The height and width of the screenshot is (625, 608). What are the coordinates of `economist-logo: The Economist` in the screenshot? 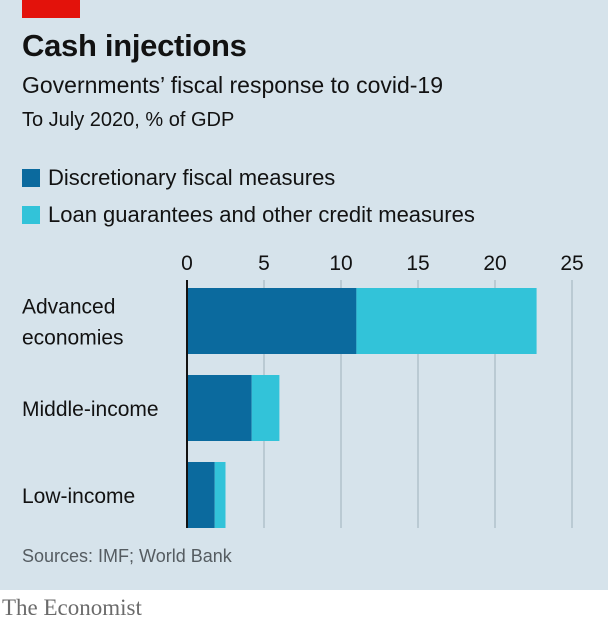 It's located at (72, 607).